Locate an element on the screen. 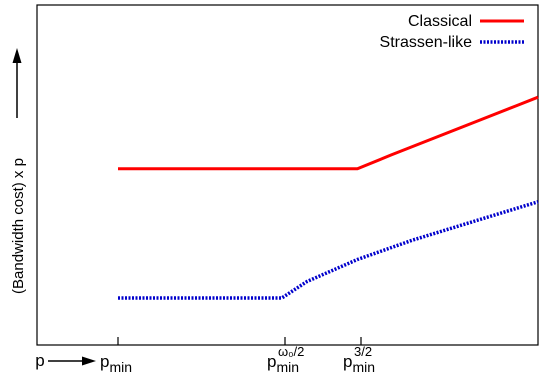 The height and width of the screenshot is (389, 540). legend: Classical Strassen-like is located at coordinates (452, 32).